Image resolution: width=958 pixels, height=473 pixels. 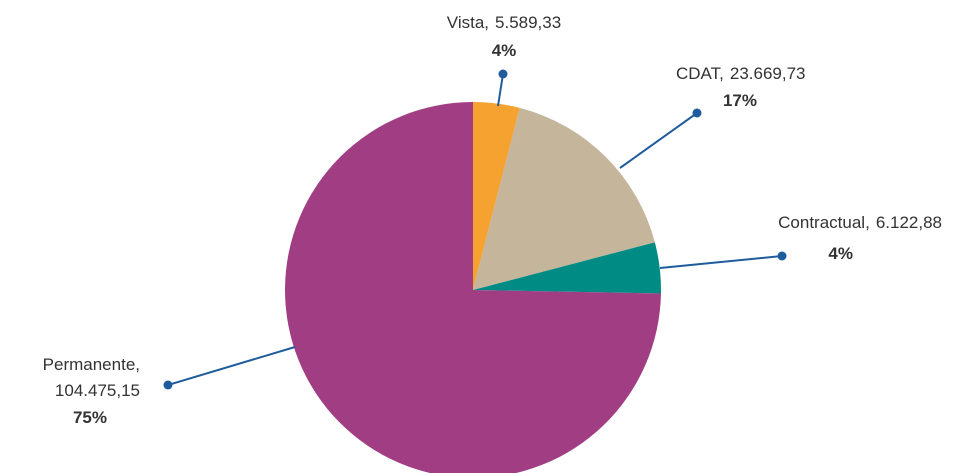 What do you see at coordinates (528, 22) in the screenshot?
I see `value-label: 5.589,33` at bounding box center [528, 22].